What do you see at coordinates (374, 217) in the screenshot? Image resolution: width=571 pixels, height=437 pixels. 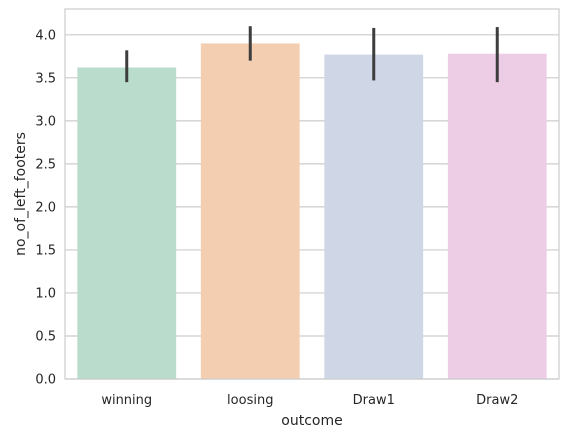 I see `bar-draw1` at bounding box center [374, 217].